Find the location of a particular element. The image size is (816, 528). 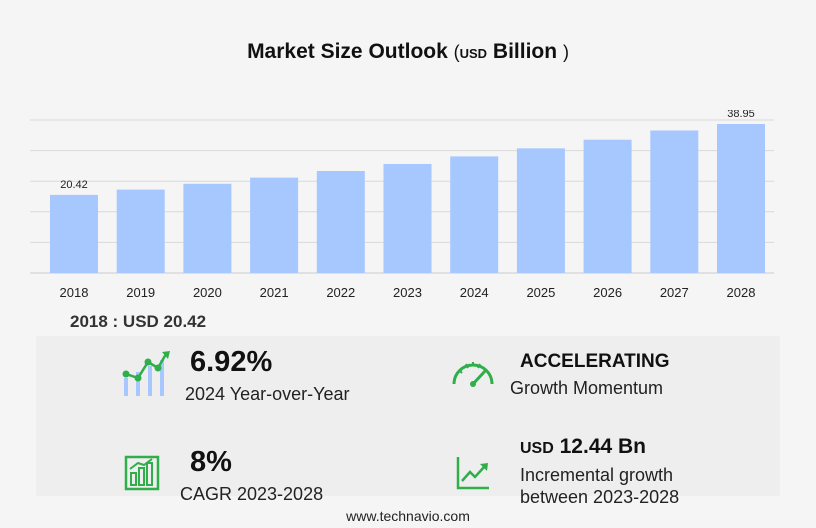

bar-2022 is located at coordinates (340, 222).